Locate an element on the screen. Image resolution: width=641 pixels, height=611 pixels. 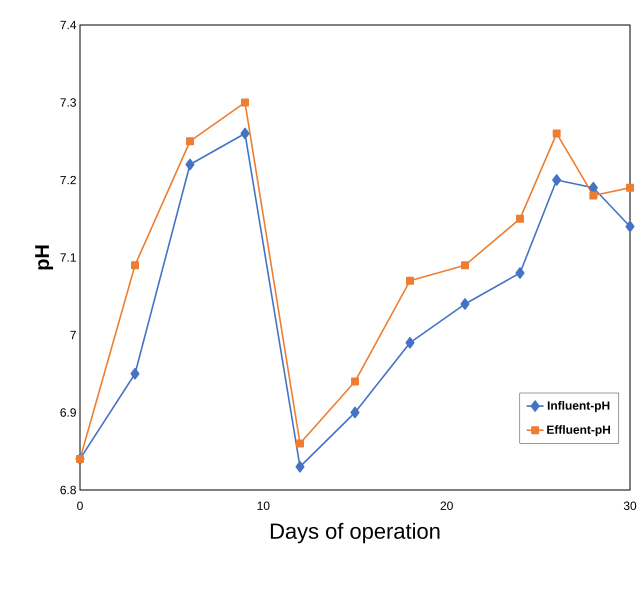
x-axis-title: Days of operation is located at coordinates (355, 533).